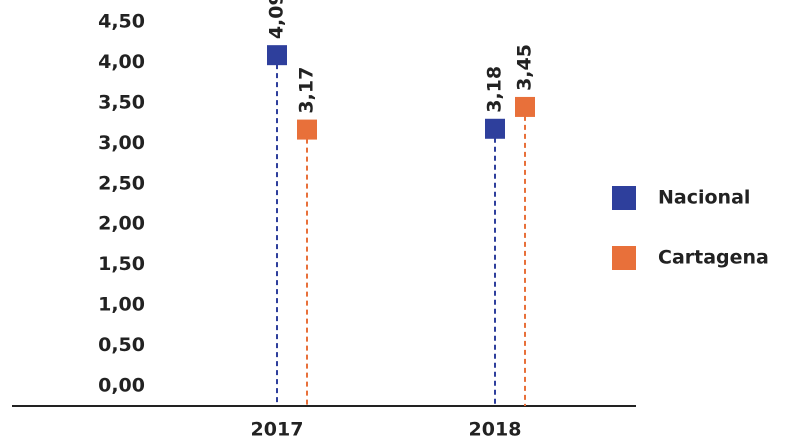  What do you see at coordinates (121, 386) in the screenshot?
I see `y-tick-label: 0,00` at bounding box center [121, 386].